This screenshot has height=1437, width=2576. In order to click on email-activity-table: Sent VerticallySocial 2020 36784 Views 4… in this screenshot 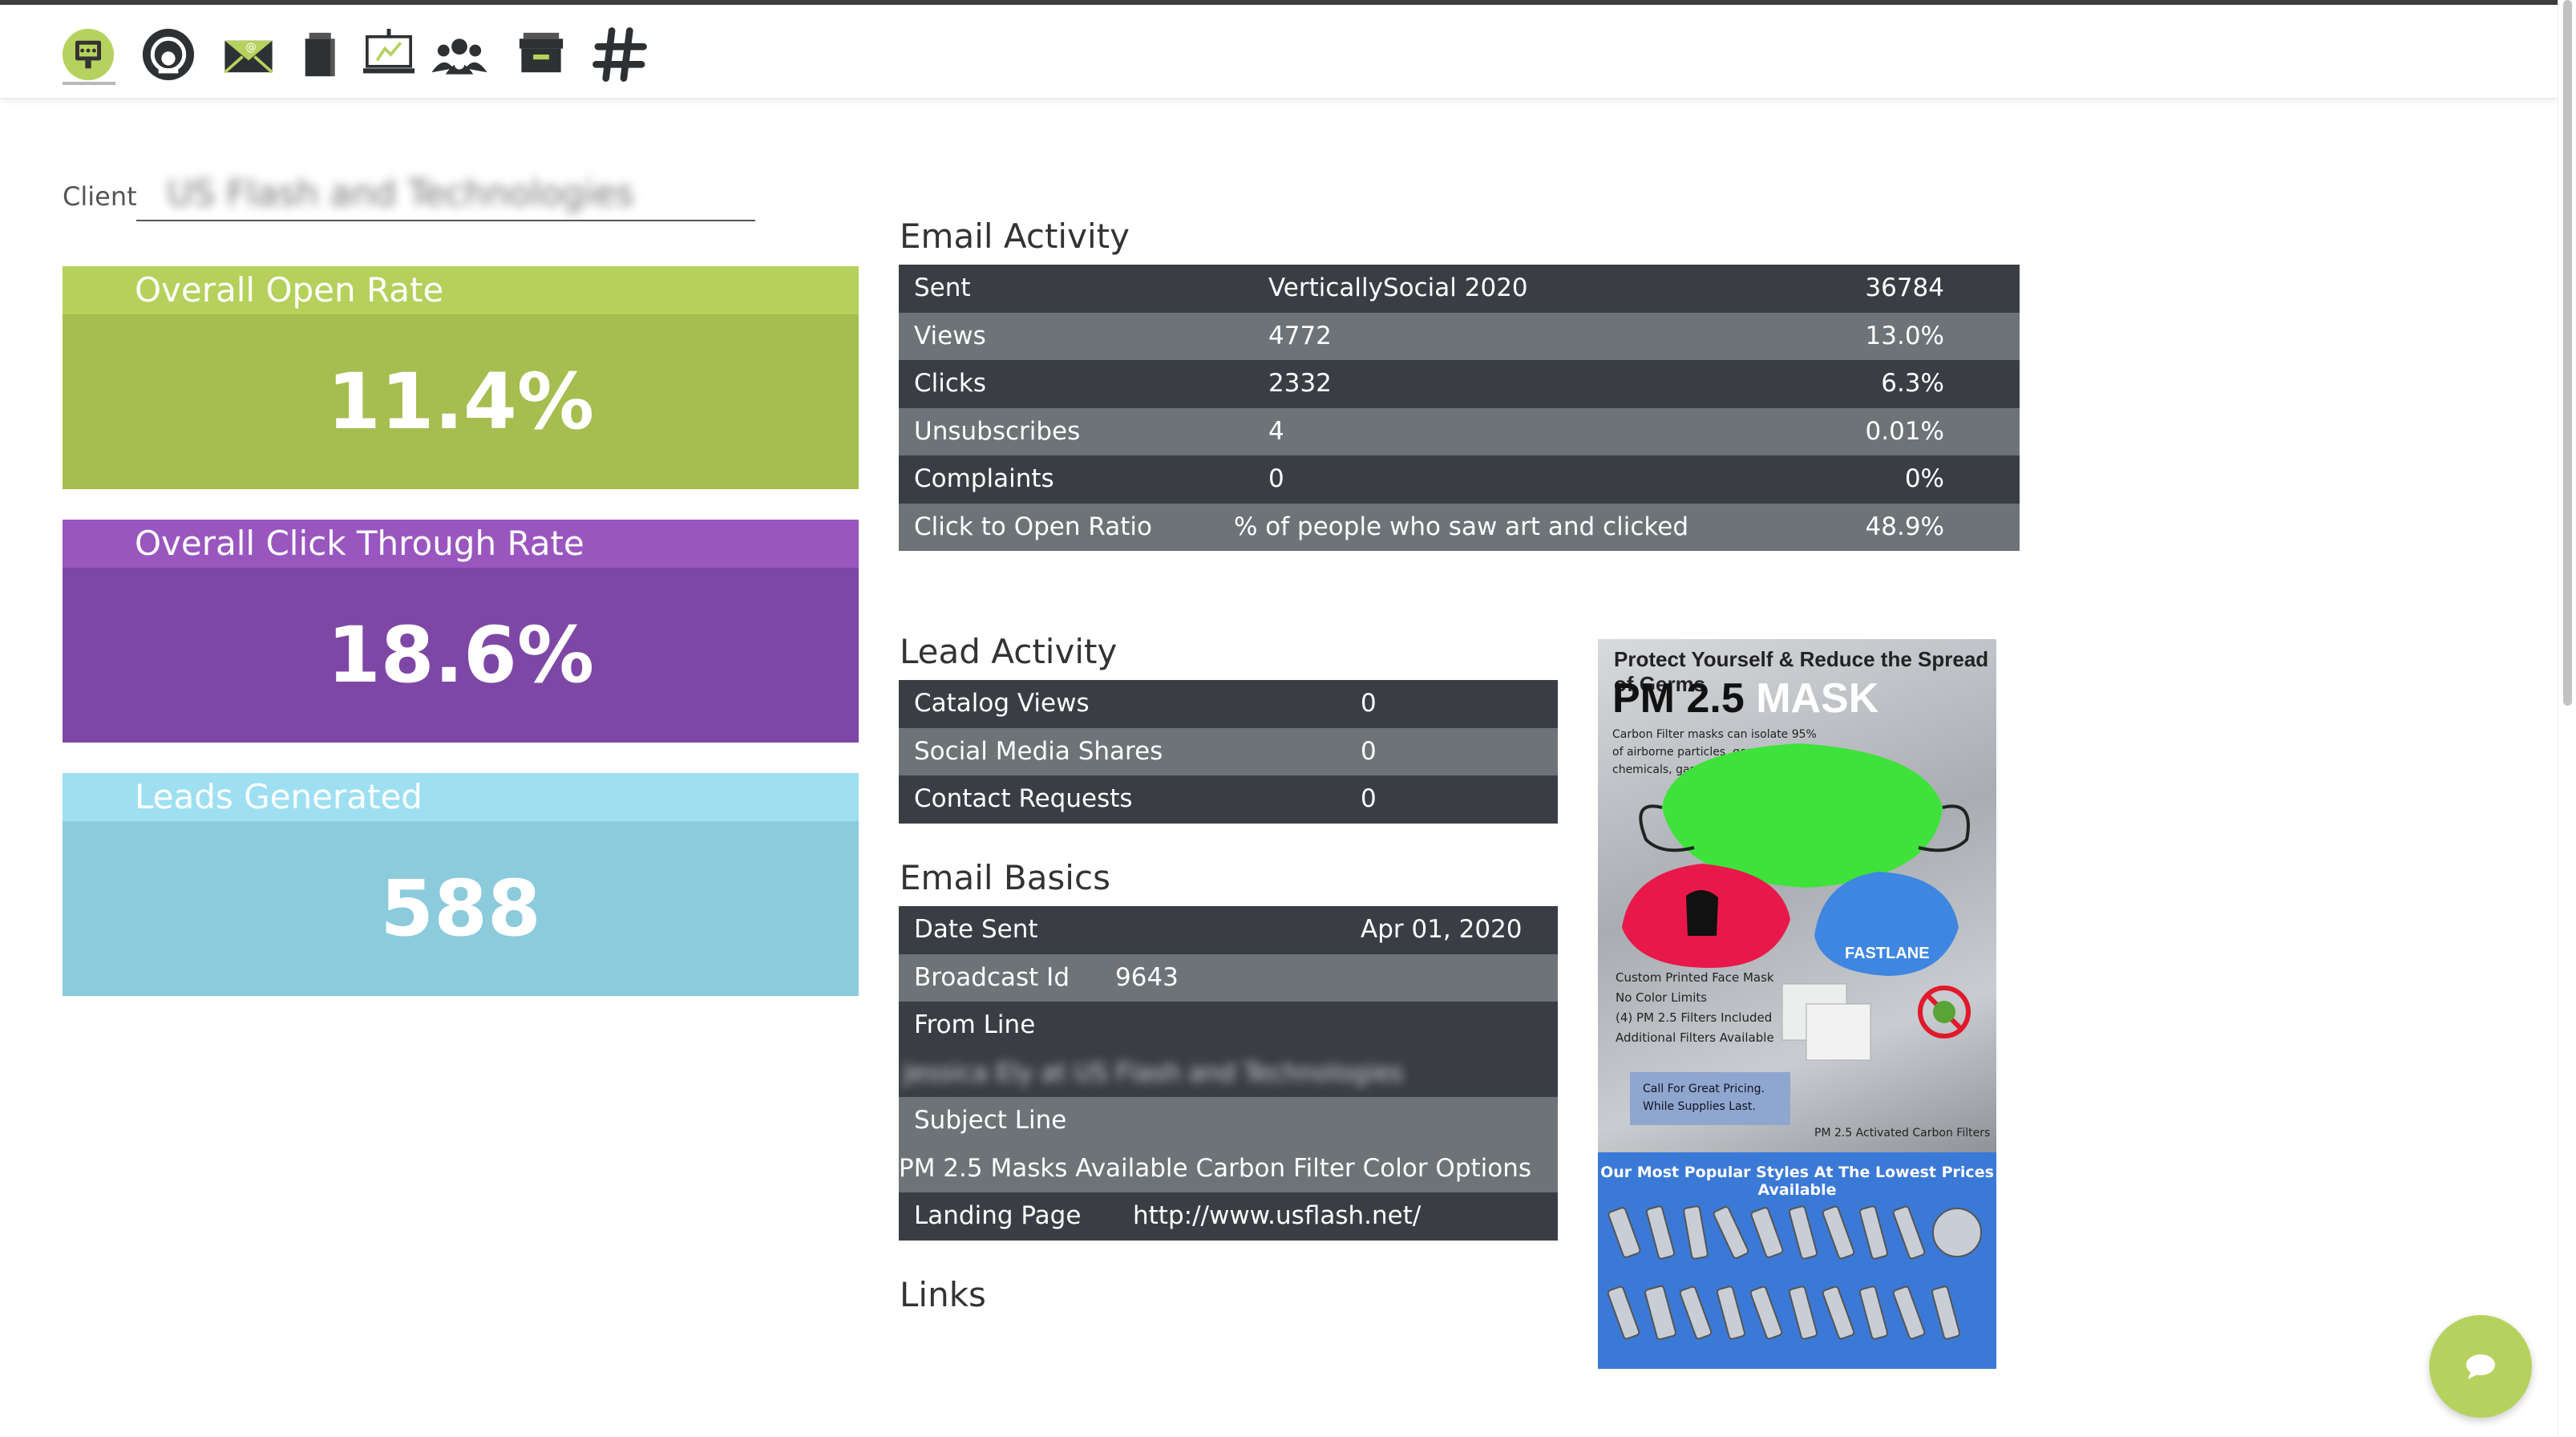, I will do `click(1459, 408)`.